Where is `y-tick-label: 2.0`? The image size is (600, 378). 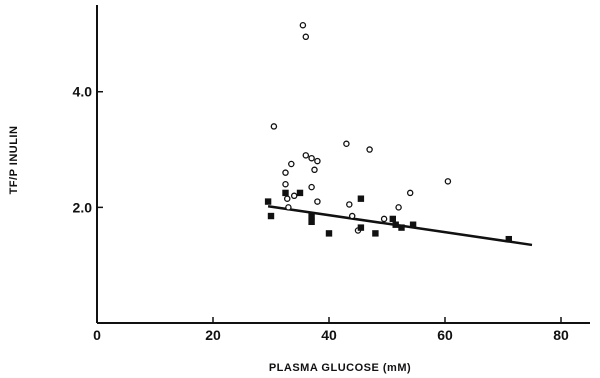 y-tick-label: 2.0 is located at coordinates (83, 207).